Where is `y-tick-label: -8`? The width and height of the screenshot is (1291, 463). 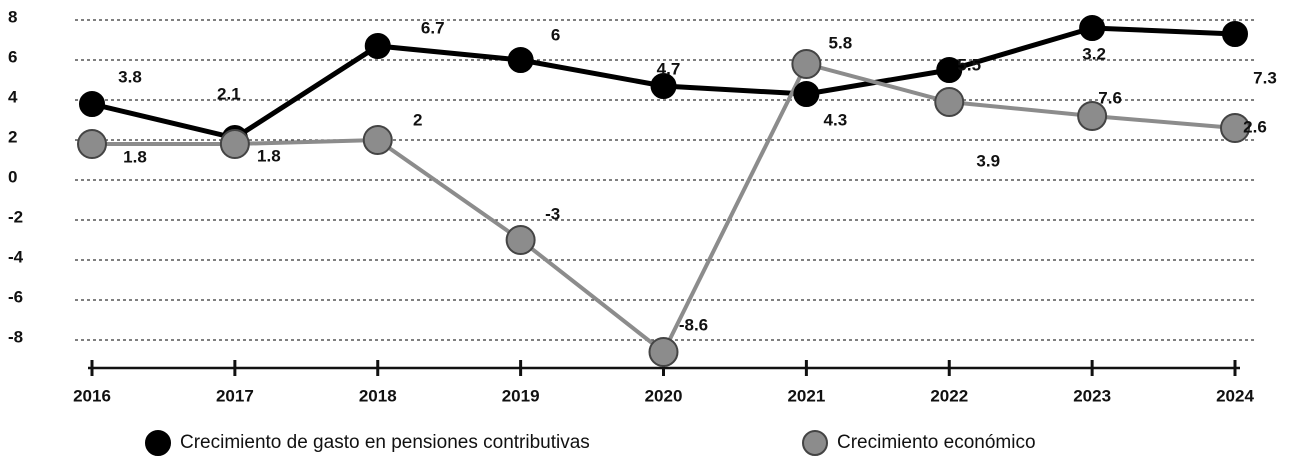
y-tick-label: -8 is located at coordinates (15, 336).